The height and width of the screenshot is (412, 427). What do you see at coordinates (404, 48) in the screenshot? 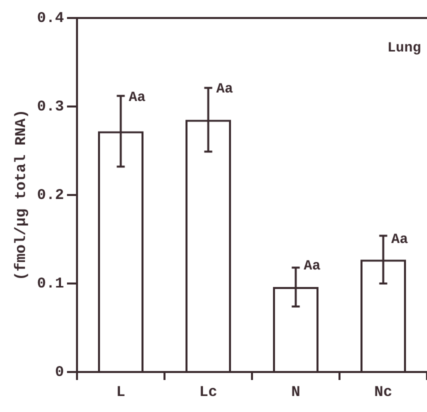
I see `annotation: Lung` at bounding box center [404, 48].